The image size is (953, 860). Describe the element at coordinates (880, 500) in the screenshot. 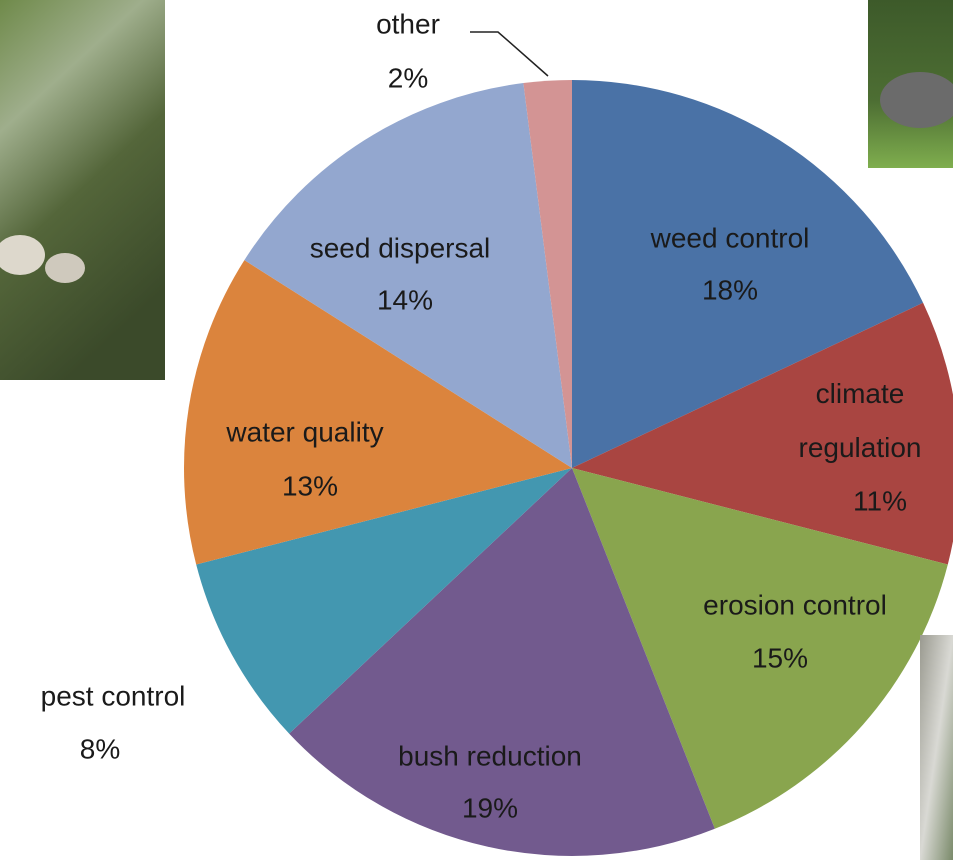

I see `value-label: 11%` at that location.